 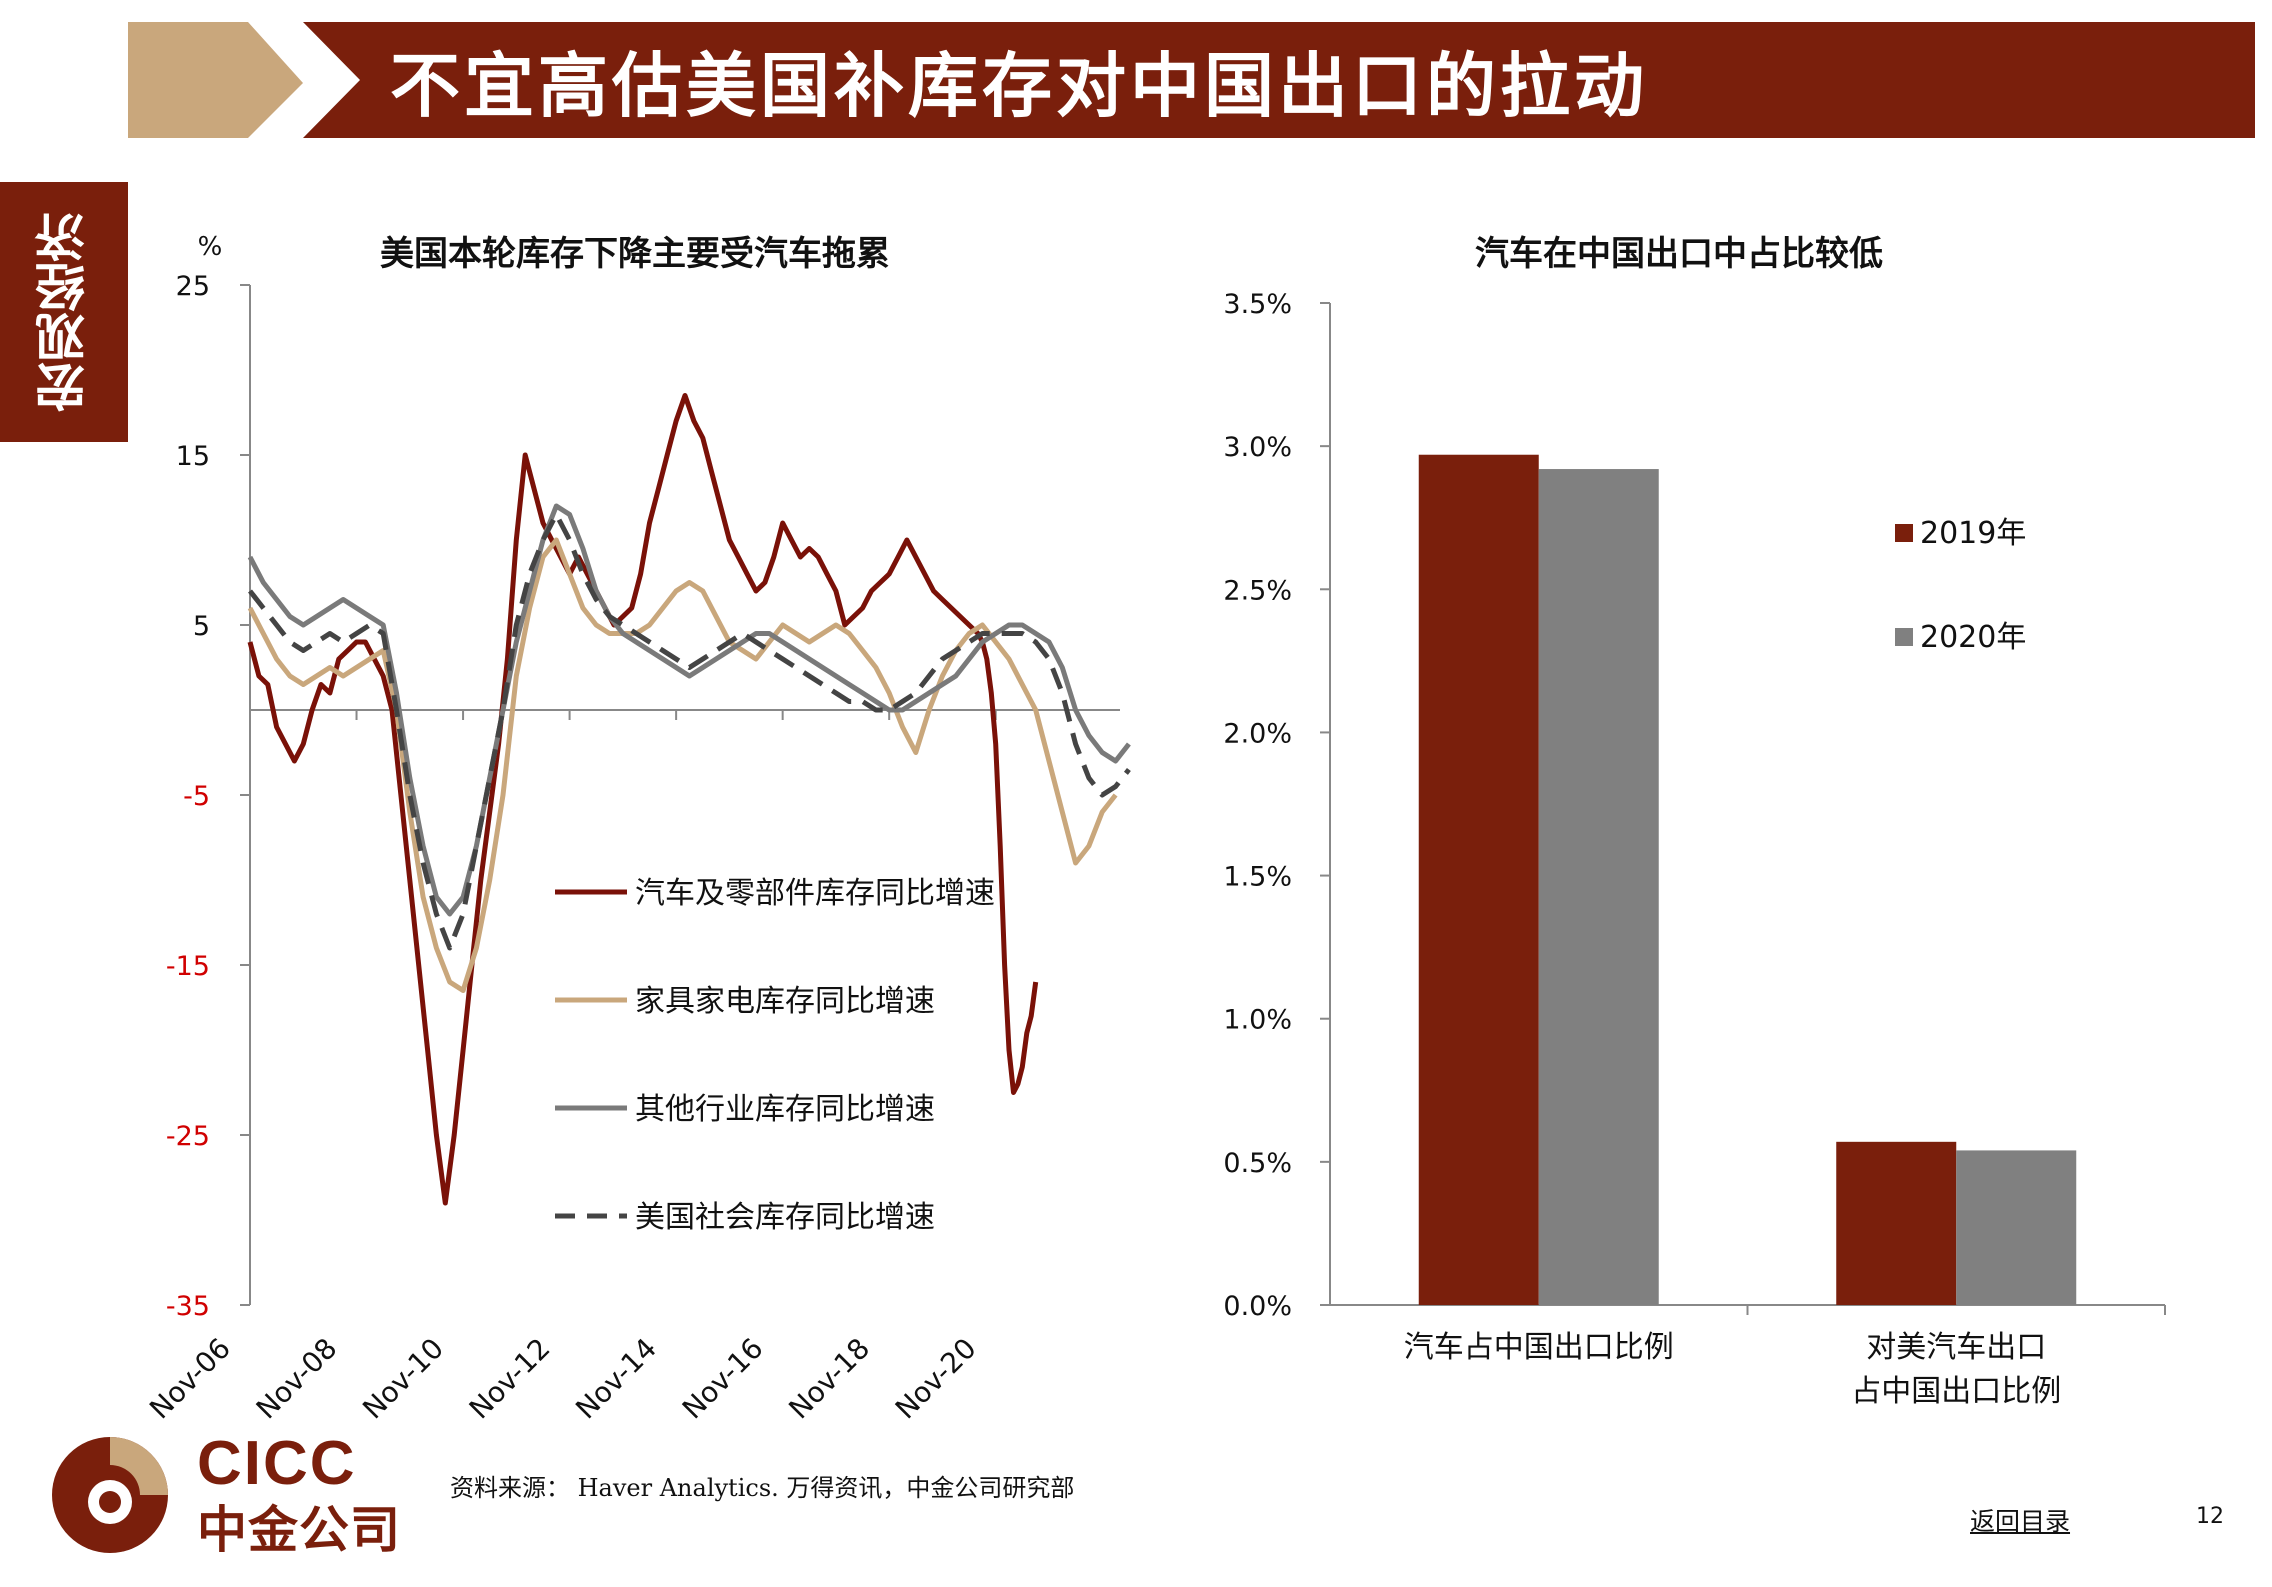 I want to click on legend-label: 2019年, so click(x=1973, y=533).